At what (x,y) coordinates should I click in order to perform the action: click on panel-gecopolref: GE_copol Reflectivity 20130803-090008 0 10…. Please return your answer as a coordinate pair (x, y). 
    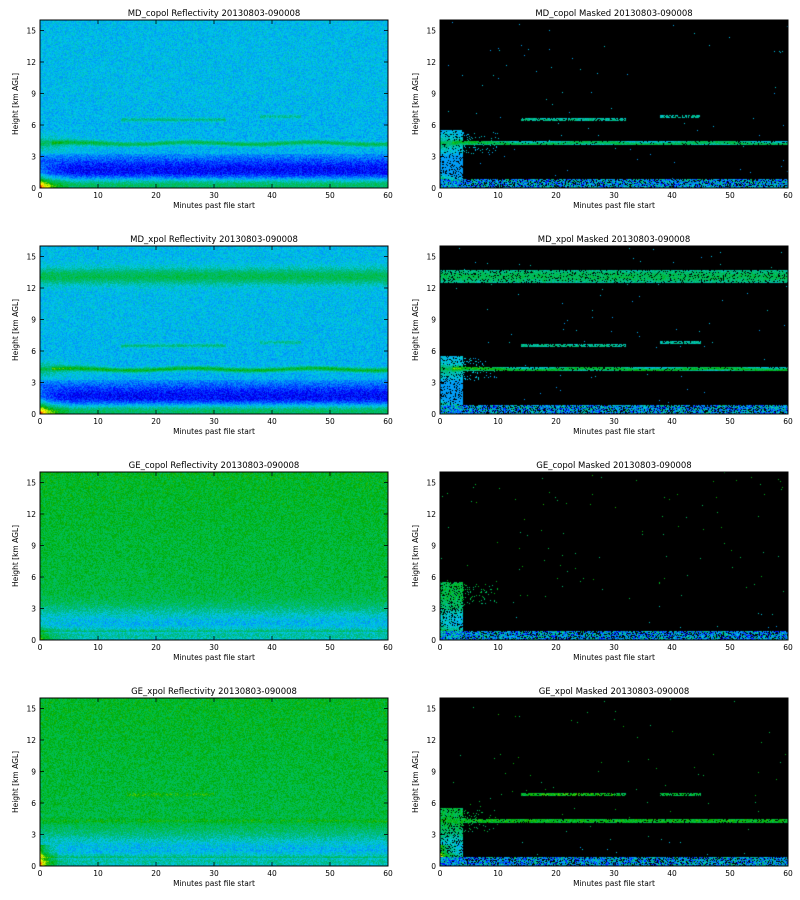
    Looking at the image, I should click on (202, 561).